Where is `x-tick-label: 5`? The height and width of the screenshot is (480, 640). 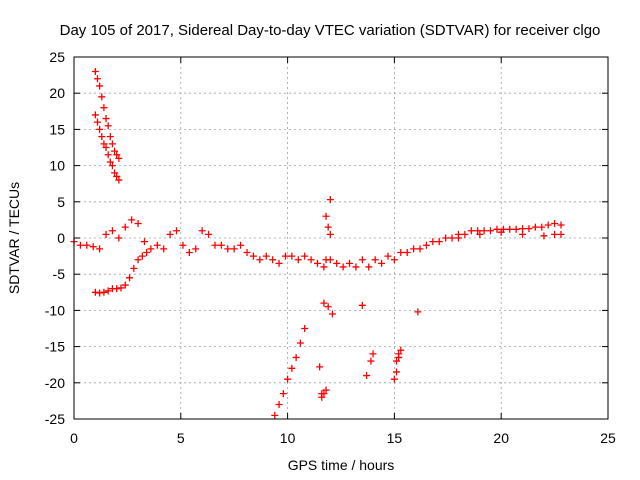
x-tick-label: 5 is located at coordinates (181, 438).